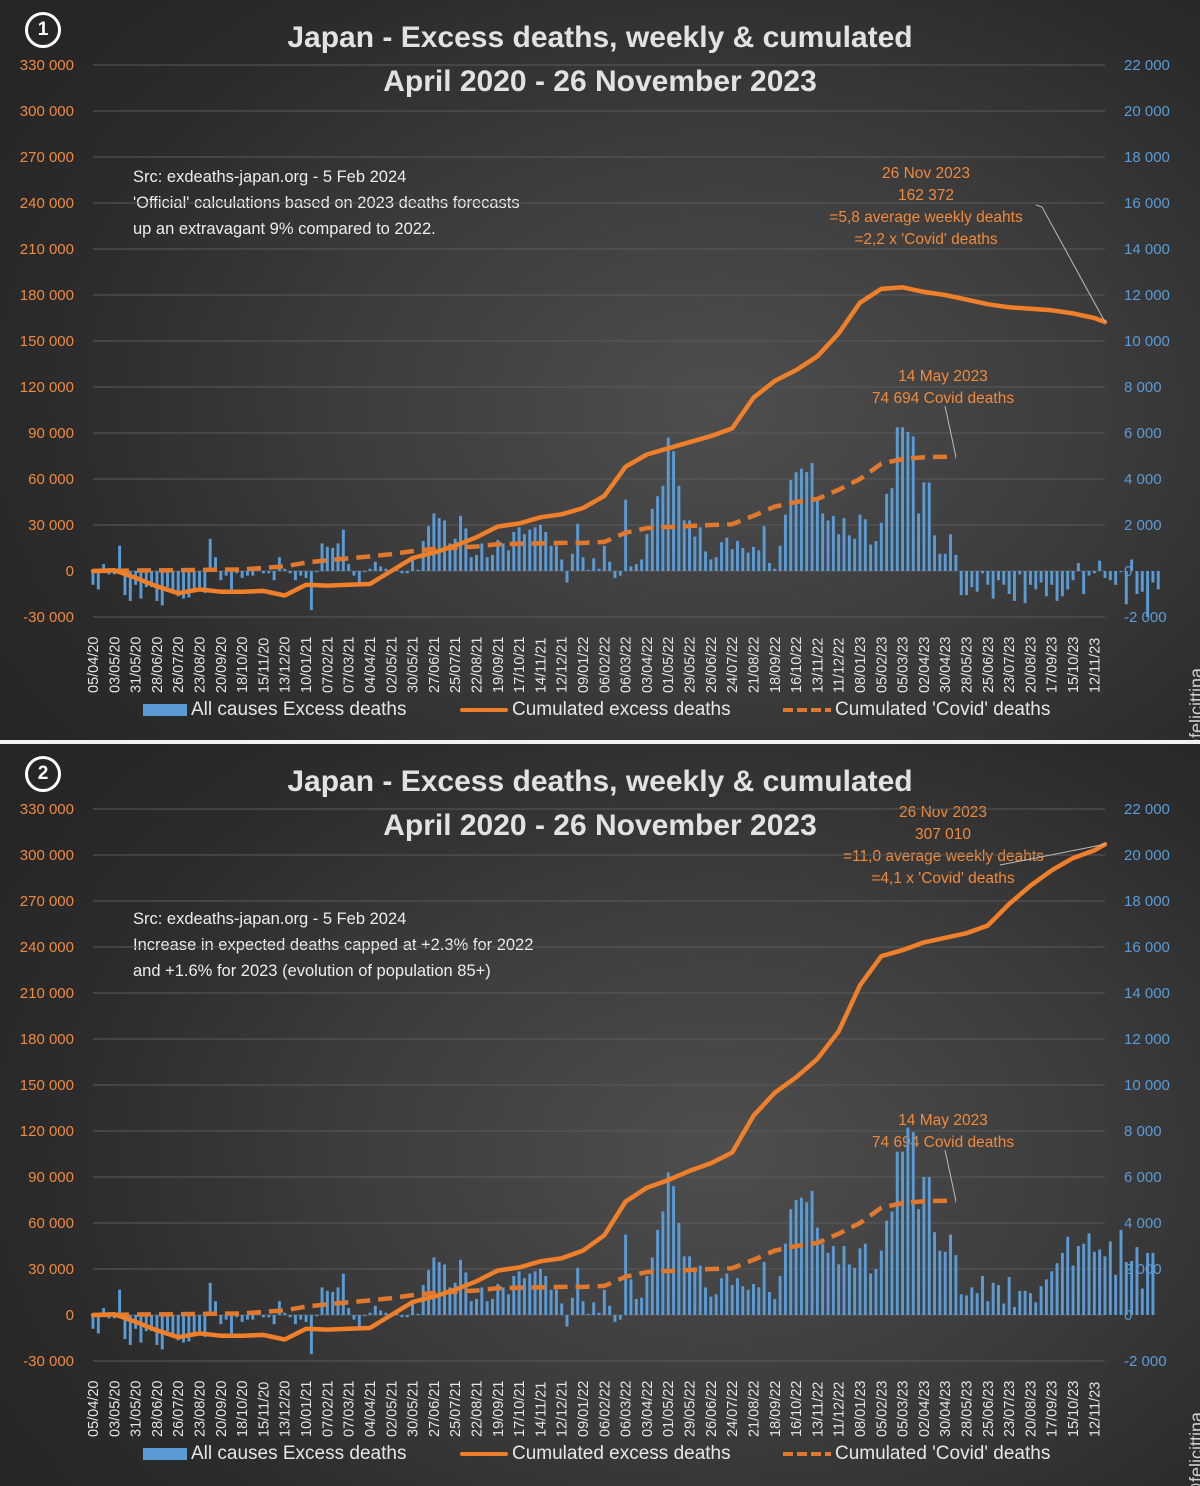 The width and height of the screenshot is (1200, 1486). I want to click on legend-label-bars: All causes Excess deaths, so click(299, 709).